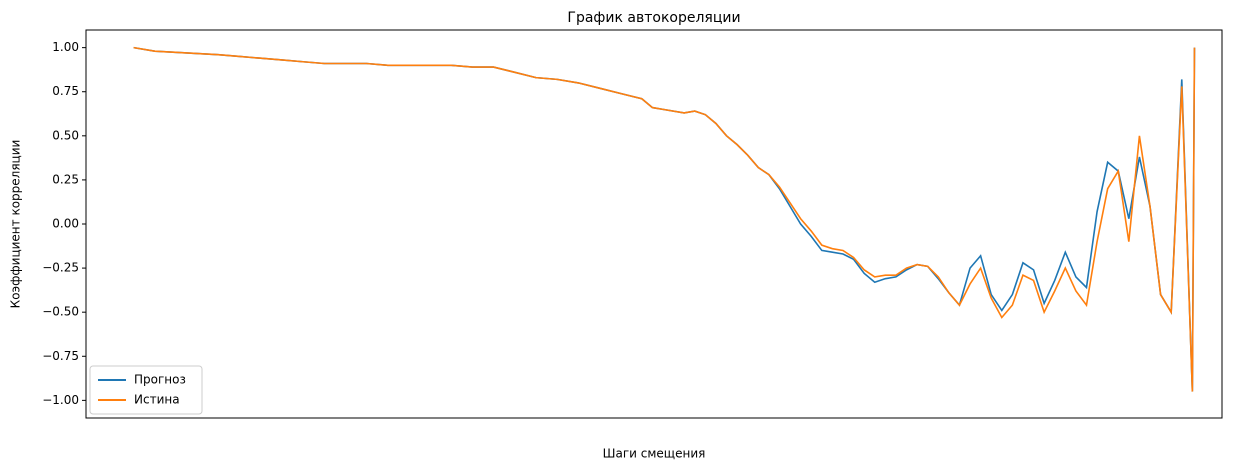 This screenshot has height=470, width=1254. What do you see at coordinates (65, 91) in the screenshot?
I see `y-tick-label: 0.75` at bounding box center [65, 91].